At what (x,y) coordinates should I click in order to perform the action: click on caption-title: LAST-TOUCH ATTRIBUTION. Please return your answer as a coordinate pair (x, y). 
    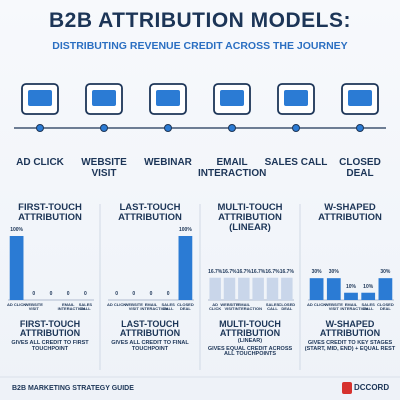
    Looking at the image, I should click on (150, 329).